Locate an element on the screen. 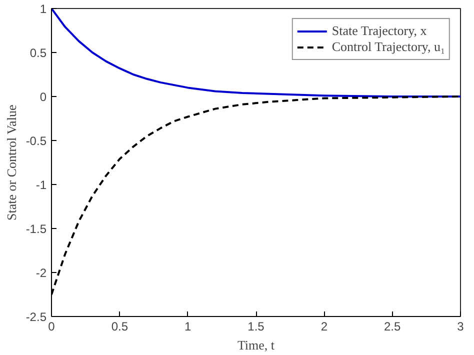 The image size is (474, 355). x-tick-label: 0.5 is located at coordinates (119, 327).